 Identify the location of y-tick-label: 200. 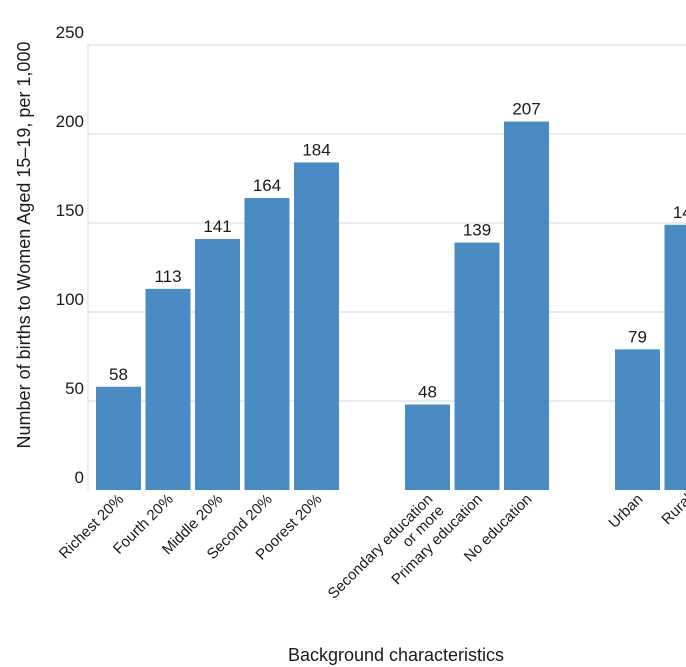
(70, 121).